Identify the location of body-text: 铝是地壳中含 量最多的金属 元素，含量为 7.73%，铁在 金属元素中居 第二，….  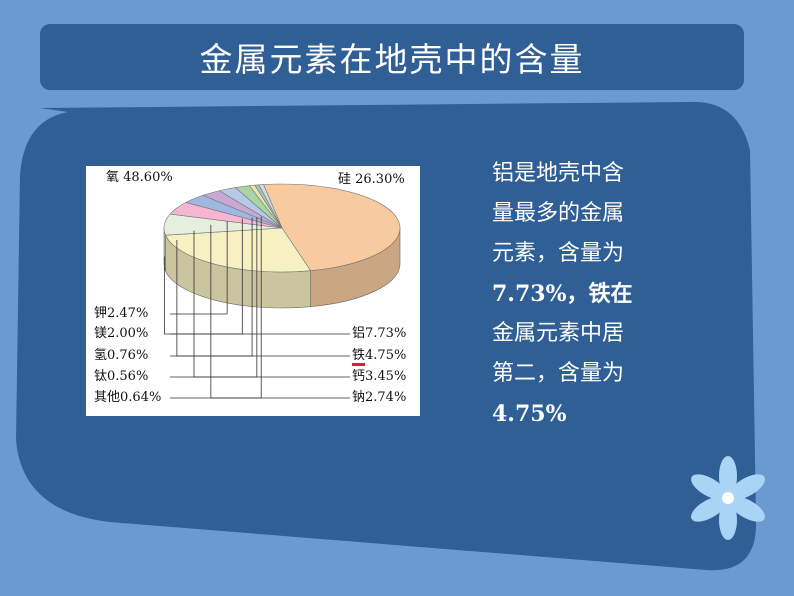
(582, 294).